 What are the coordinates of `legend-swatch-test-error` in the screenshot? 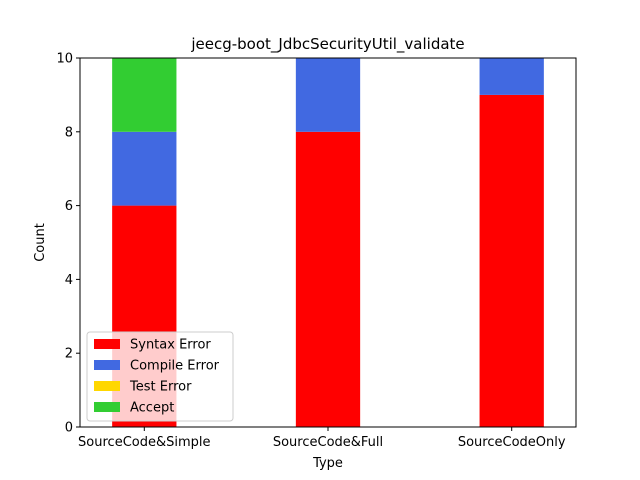 It's located at (107, 386).